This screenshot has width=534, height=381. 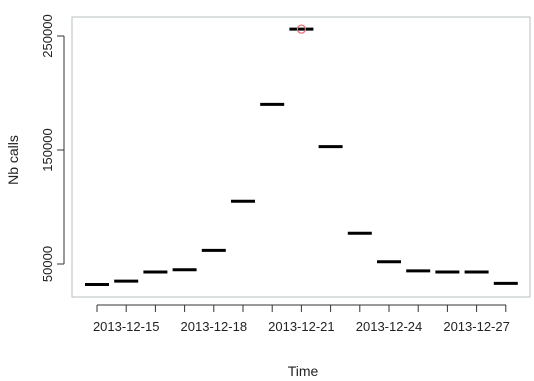 I want to click on y-tick-label-1: 150000, so click(x=47, y=149).